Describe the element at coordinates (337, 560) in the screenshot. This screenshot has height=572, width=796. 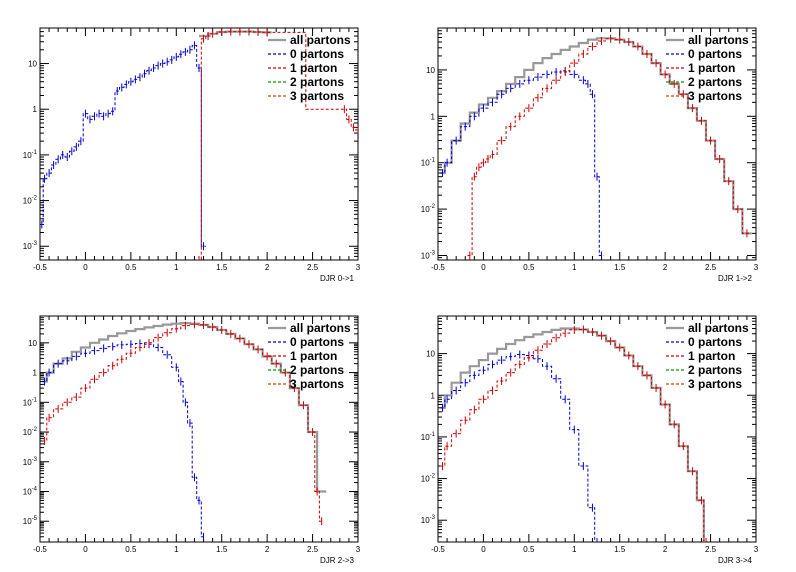
I see `x-axis-title: DJR 2->3` at that location.